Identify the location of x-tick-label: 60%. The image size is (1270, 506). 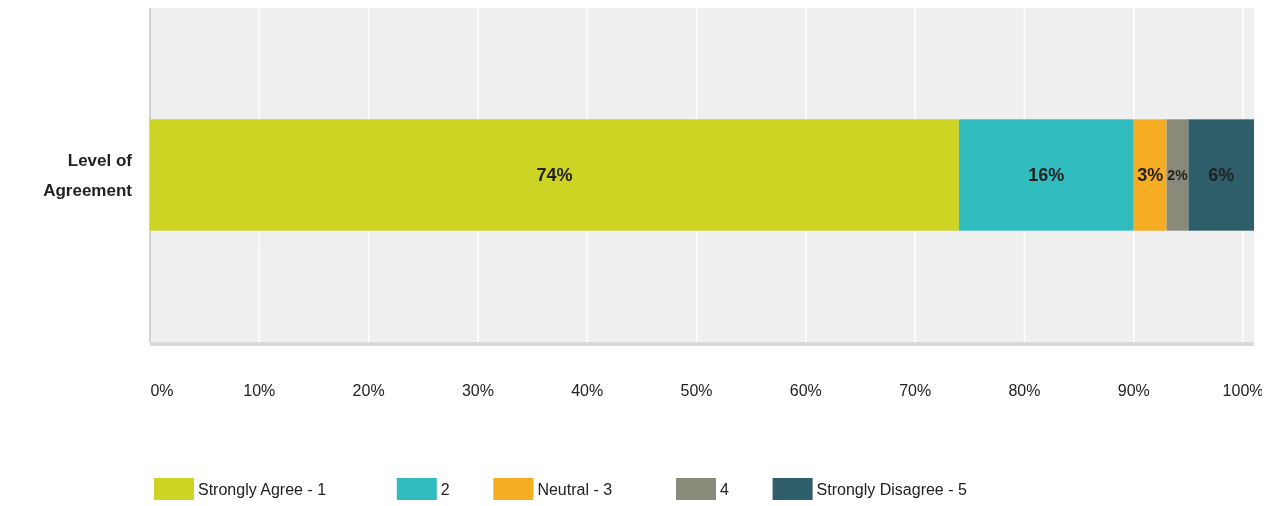
(805, 390).